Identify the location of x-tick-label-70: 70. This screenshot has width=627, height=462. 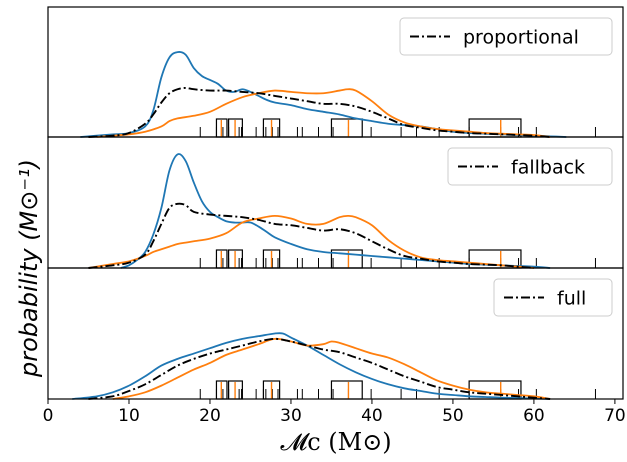
(615, 416).